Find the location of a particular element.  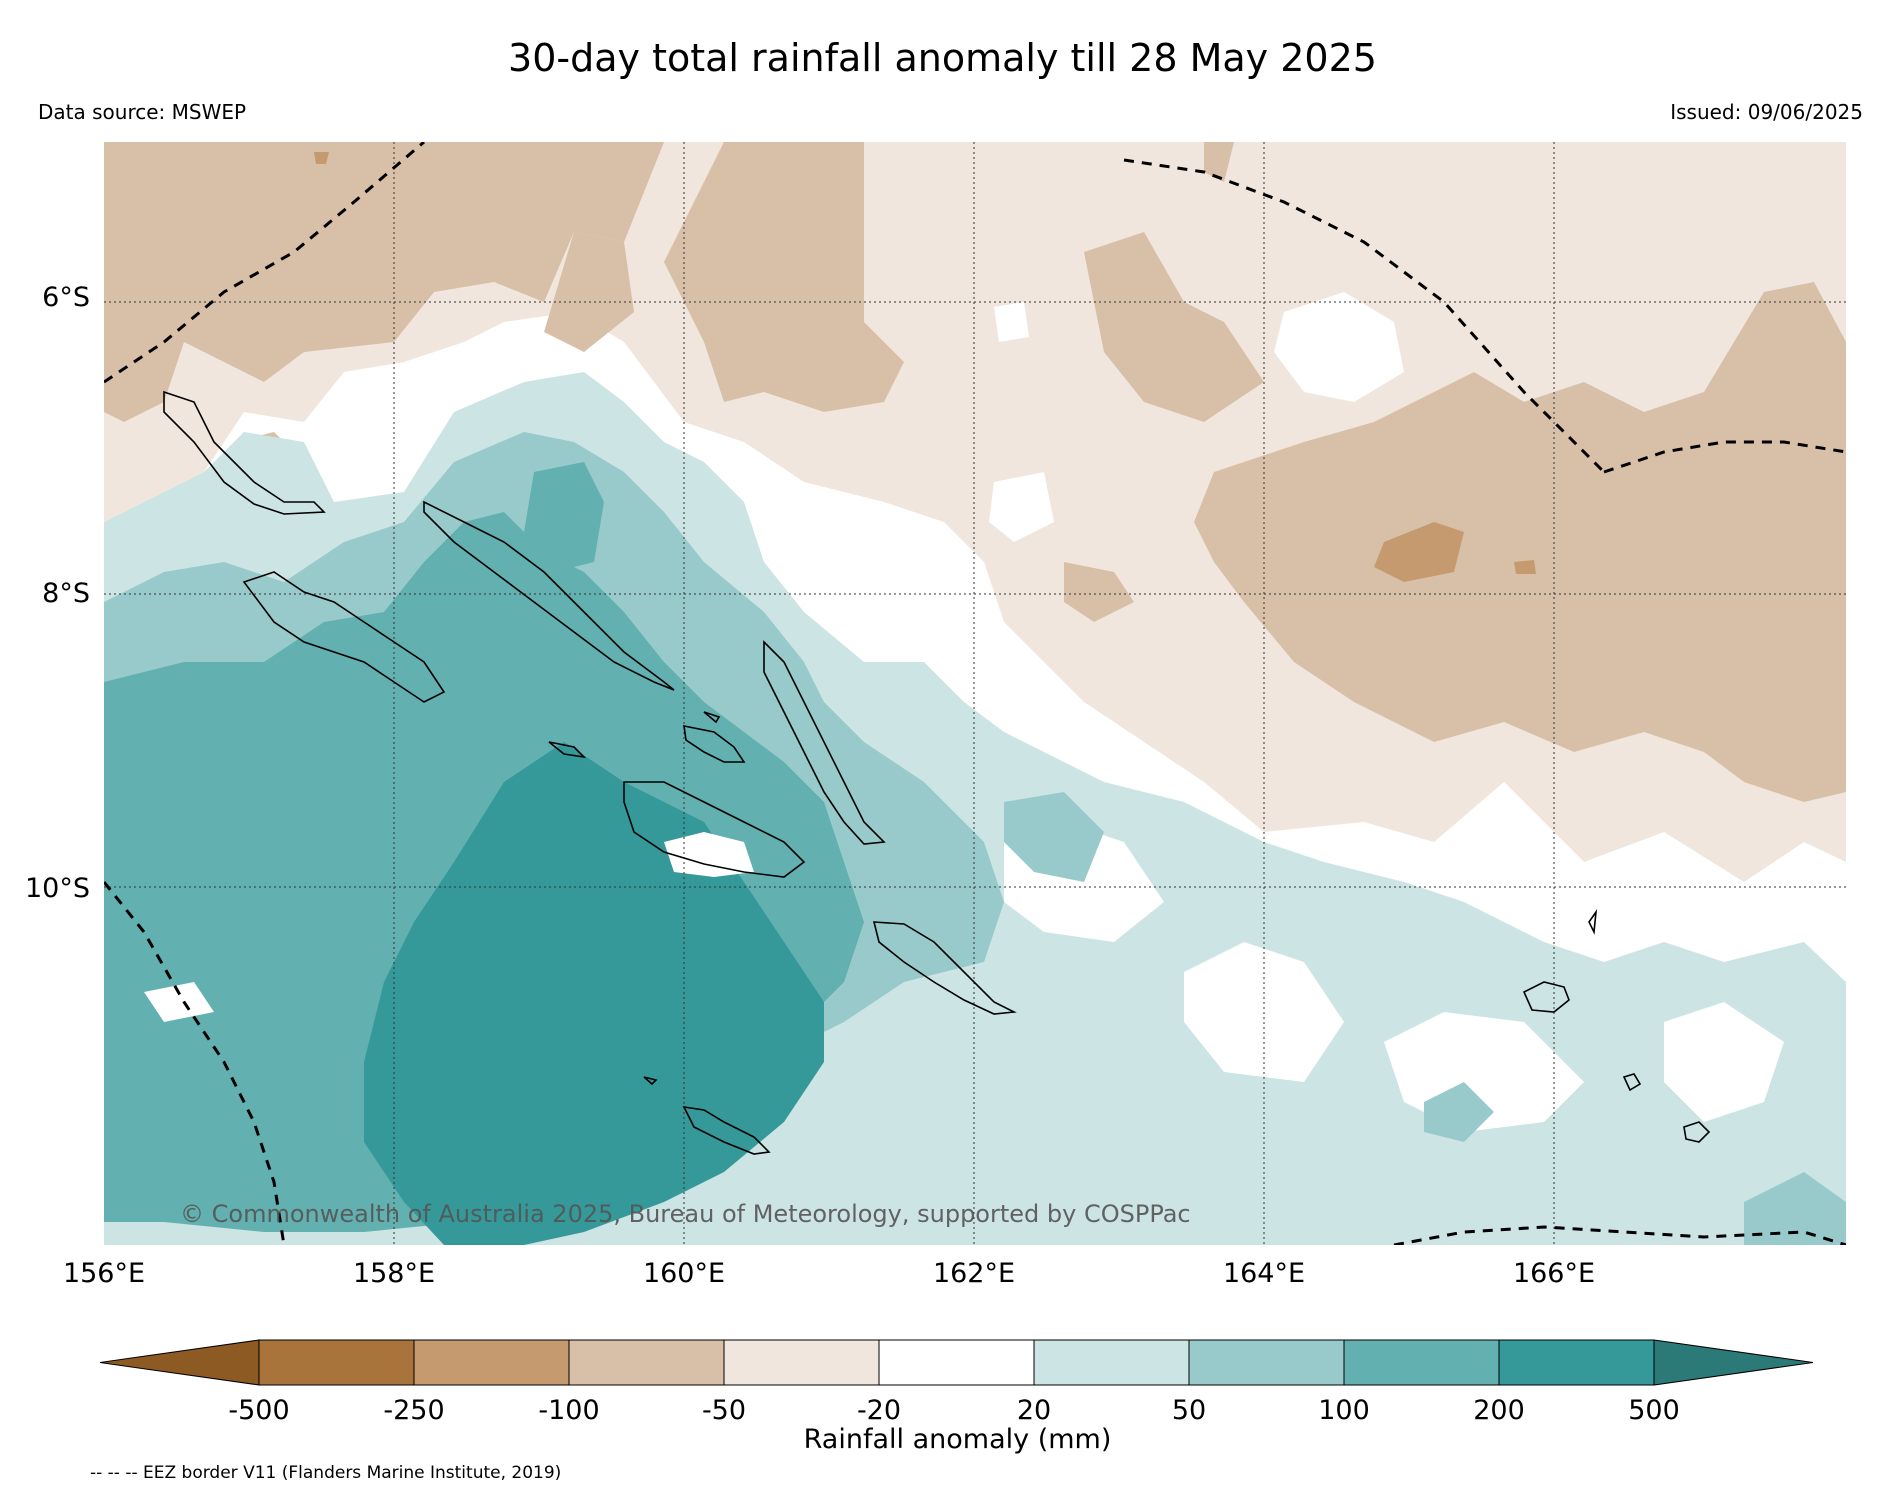

santa-cruz-outline is located at coordinates (1546, 997).